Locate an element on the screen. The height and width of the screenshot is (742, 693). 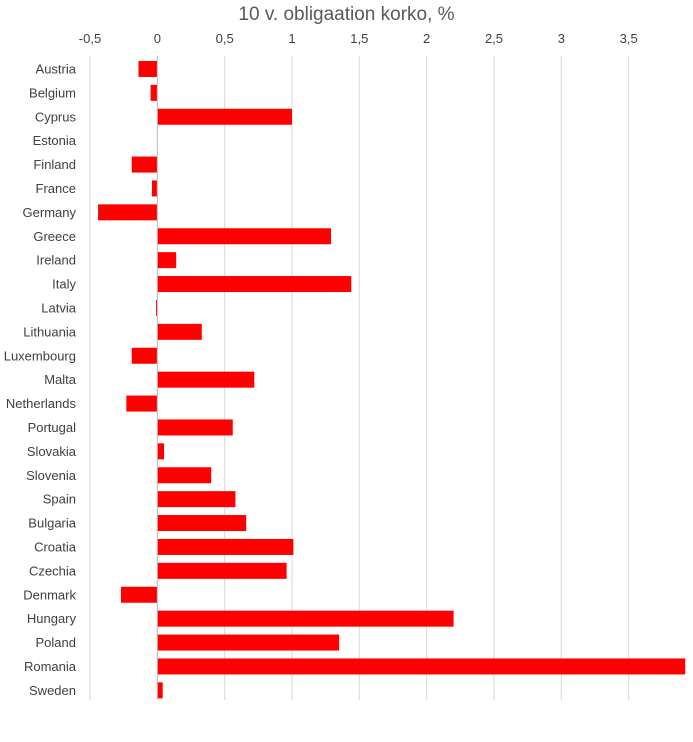
category-label: Latvia is located at coordinates (58, 307).